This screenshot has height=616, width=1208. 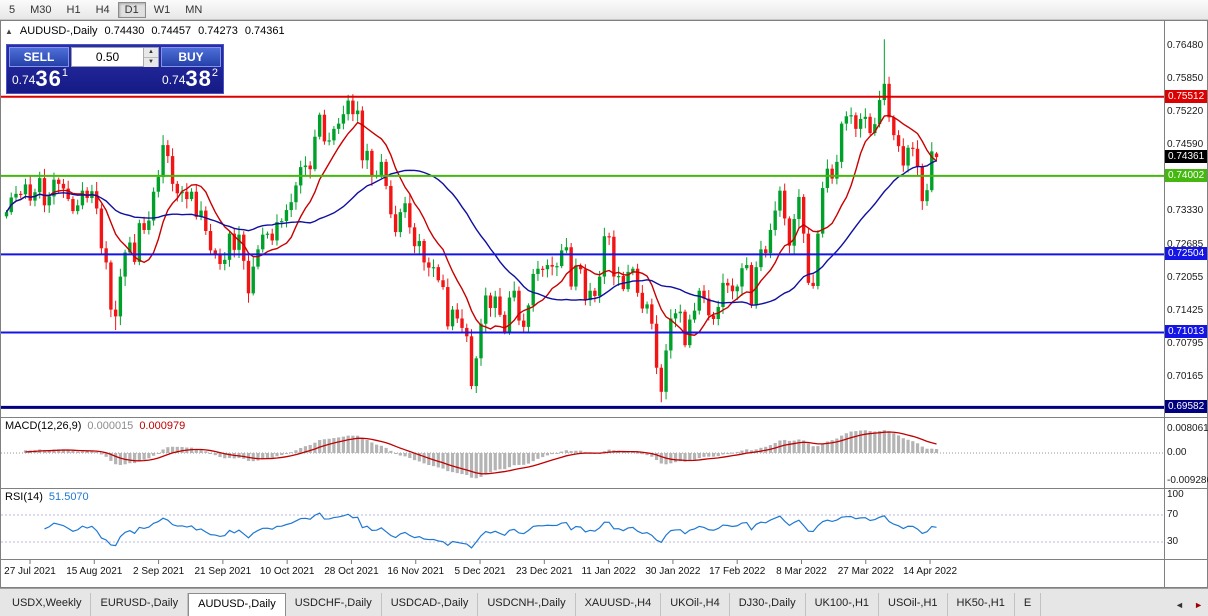 I want to click on sell-button: SELL, so click(x=39, y=57).